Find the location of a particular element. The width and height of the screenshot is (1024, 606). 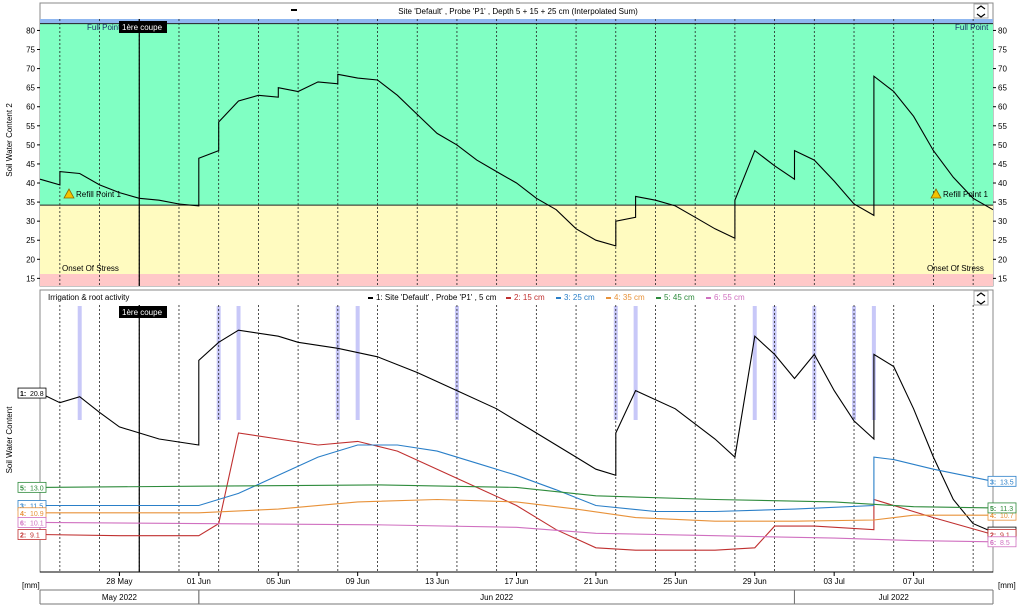

y-tick-label-left: 60 is located at coordinates (30, 107).